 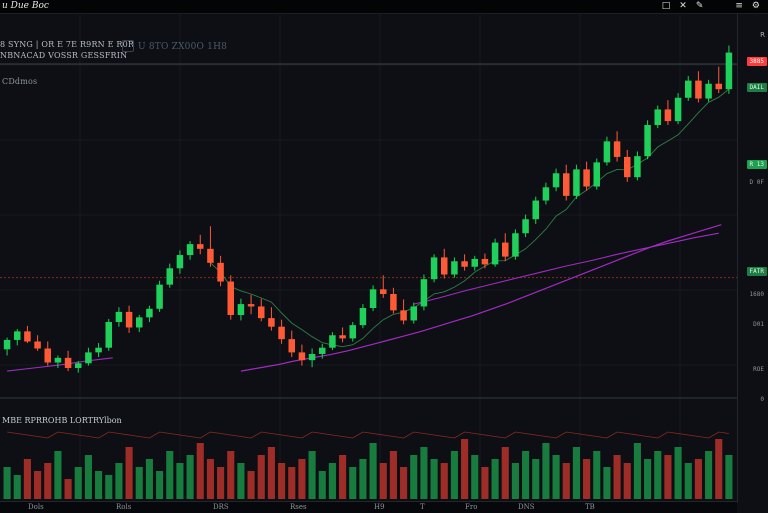 What do you see at coordinates (666, 6) in the screenshot?
I see `document-icon: □` at bounding box center [666, 6].